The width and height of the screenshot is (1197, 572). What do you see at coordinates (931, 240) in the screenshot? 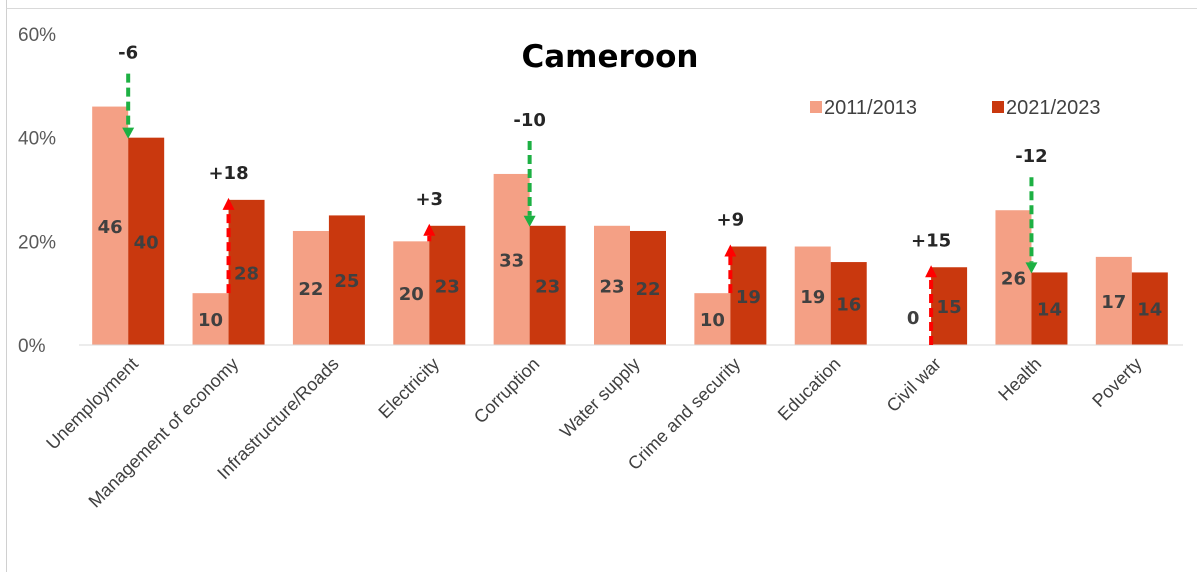
I see `change-label: +15` at bounding box center [931, 240].